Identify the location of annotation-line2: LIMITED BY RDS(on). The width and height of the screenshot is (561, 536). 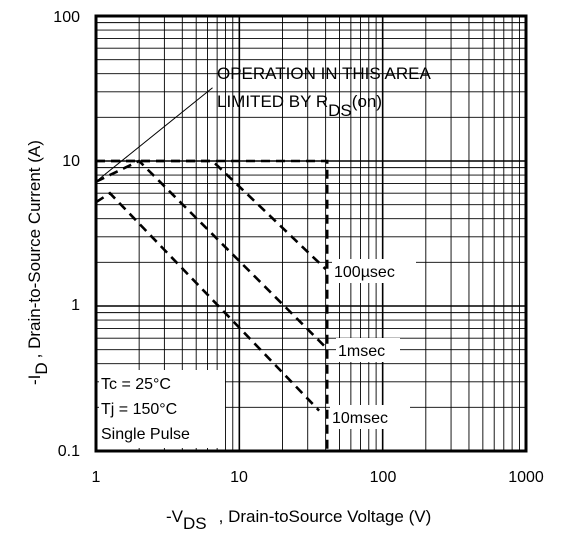
(299, 106).